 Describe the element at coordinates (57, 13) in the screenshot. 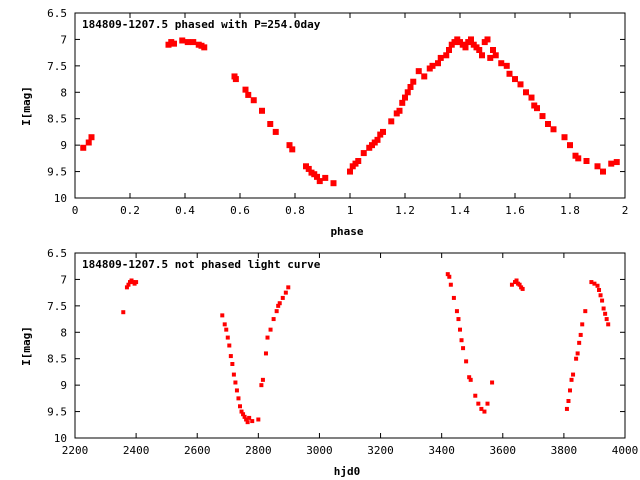

I see `phased-y-tick-label: 6.5` at that location.